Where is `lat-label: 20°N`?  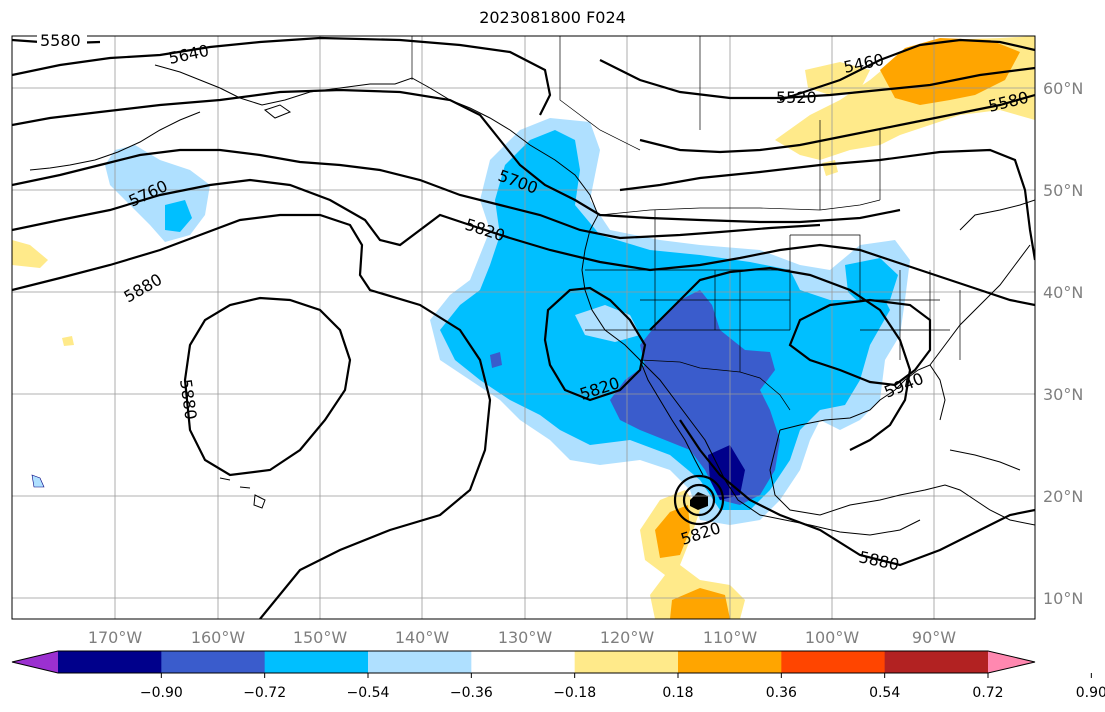 lat-label: 20°N is located at coordinates (1063, 496).